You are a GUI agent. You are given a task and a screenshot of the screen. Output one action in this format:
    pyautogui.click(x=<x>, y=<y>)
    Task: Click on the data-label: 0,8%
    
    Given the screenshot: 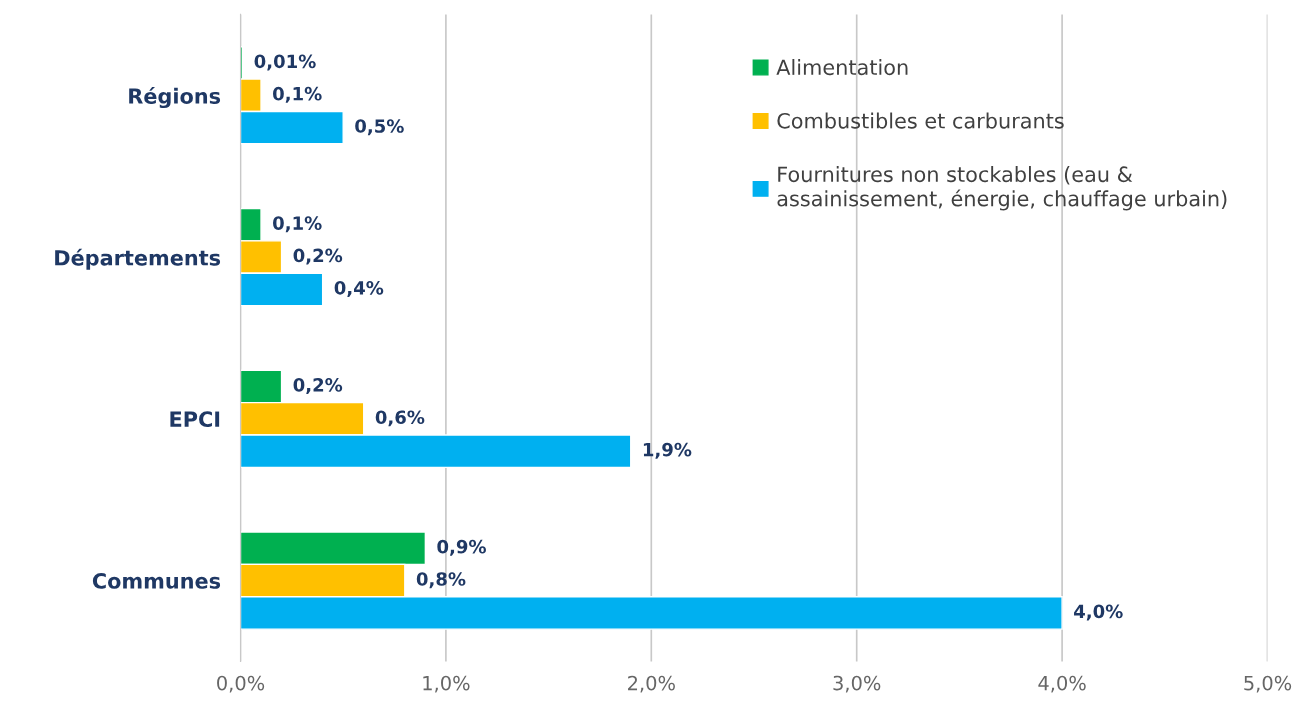 What is the action you would take?
    pyautogui.click(x=441, y=580)
    